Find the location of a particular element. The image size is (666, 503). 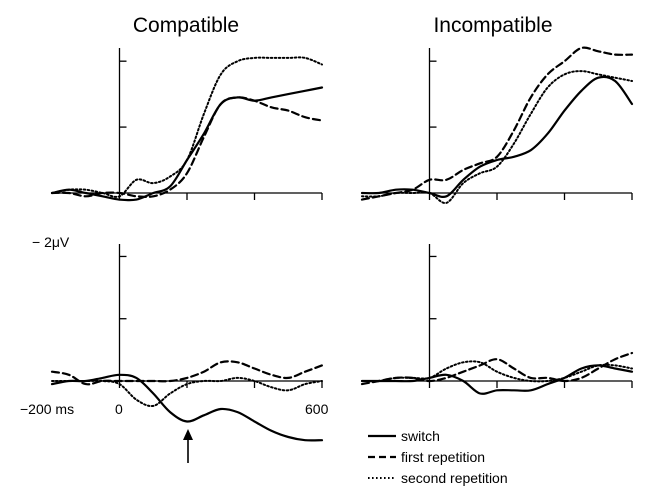

x-tick-label-0: 0 is located at coordinates (119, 409).